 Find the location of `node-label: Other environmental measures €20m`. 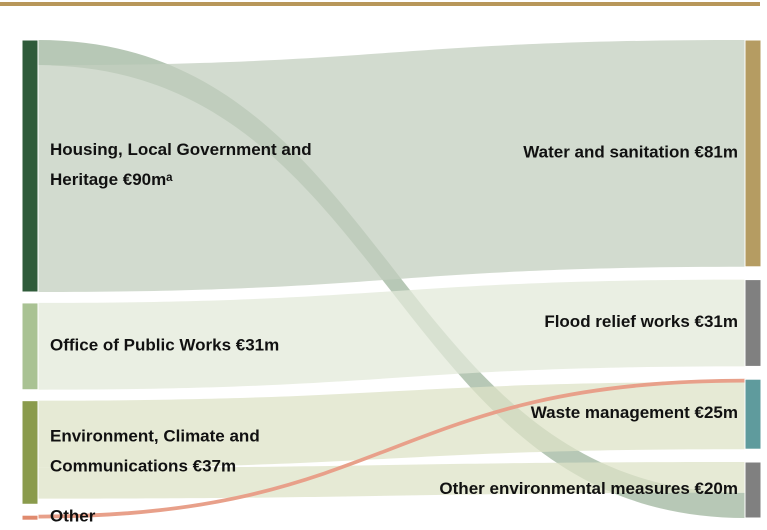

node-label: Other environmental measures €20m is located at coordinates (588, 488).